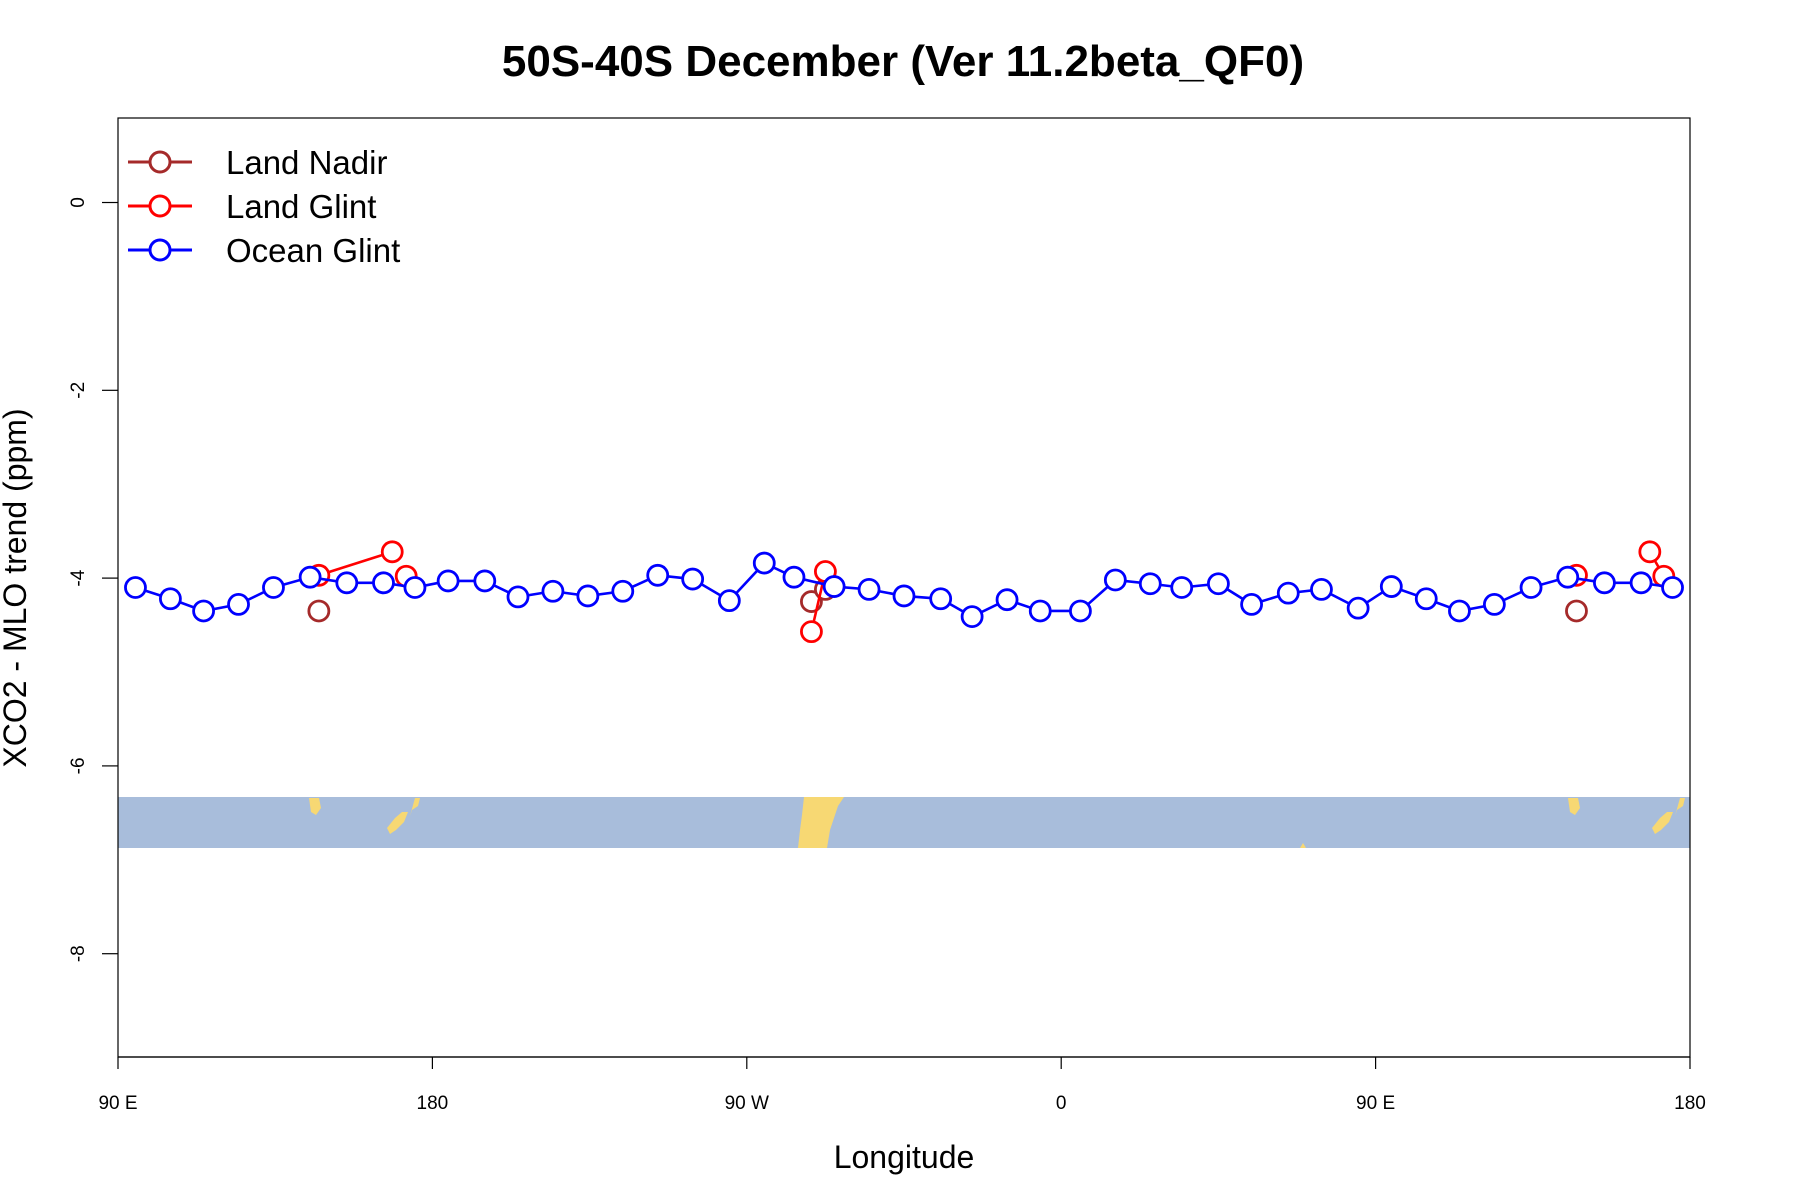  Describe the element at coordinates (16, 587) in the screenshot. I see `y-axis-label: XCO2 - MLO trend (ppm)` at that location.